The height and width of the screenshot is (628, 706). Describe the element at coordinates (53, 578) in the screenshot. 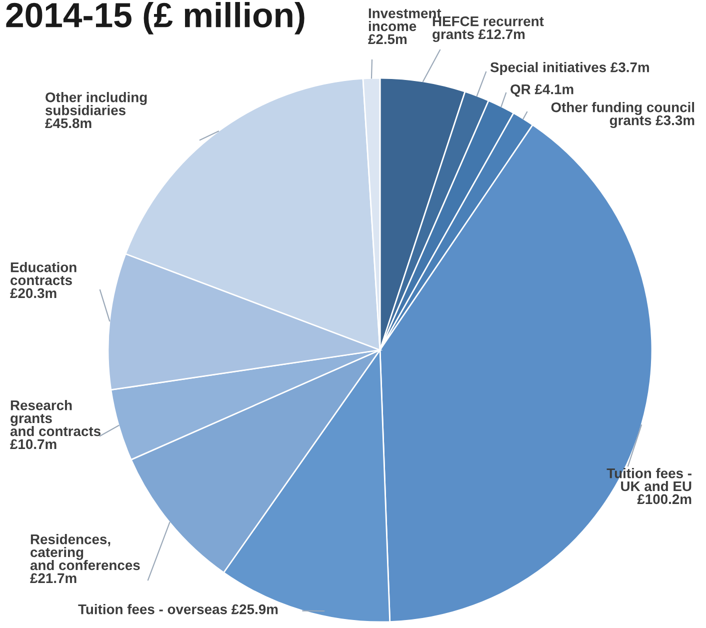

I see `data-label: £21.7m` at that location.